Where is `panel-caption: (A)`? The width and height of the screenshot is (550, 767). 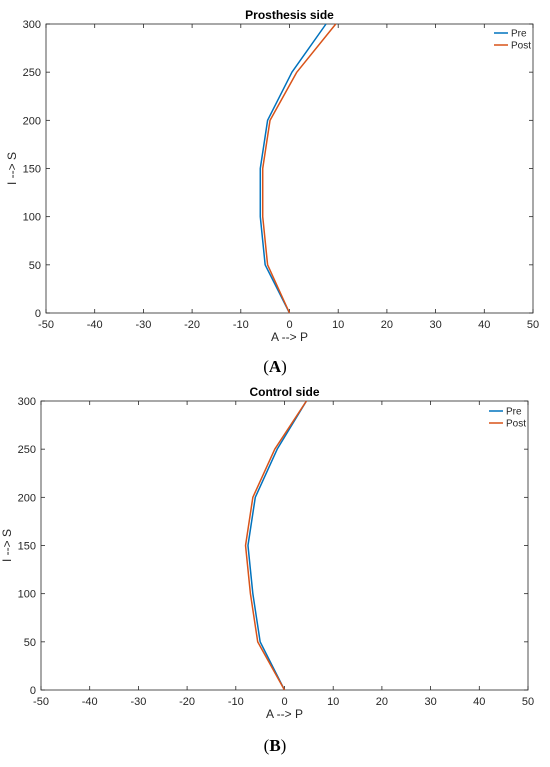 panel-caption: (A) is located at coordinates (275, 366).